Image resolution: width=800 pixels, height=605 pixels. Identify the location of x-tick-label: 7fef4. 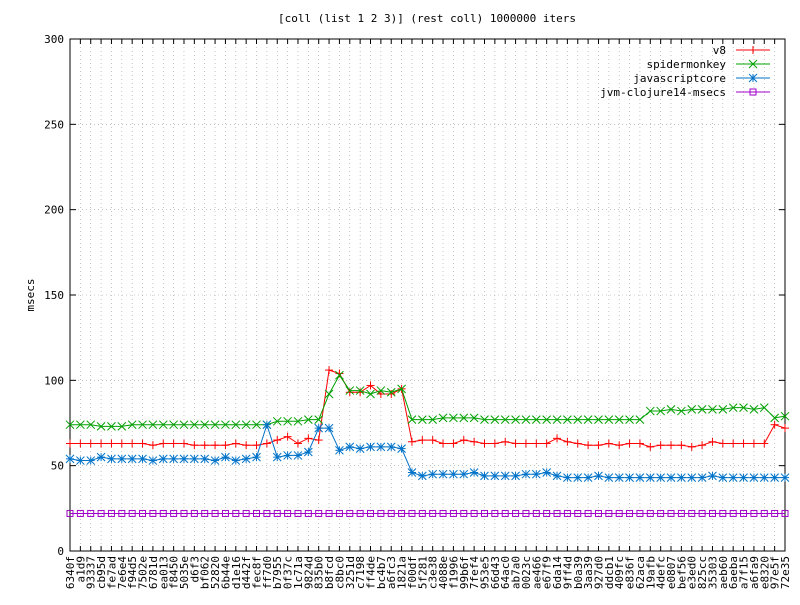
(474, 572).